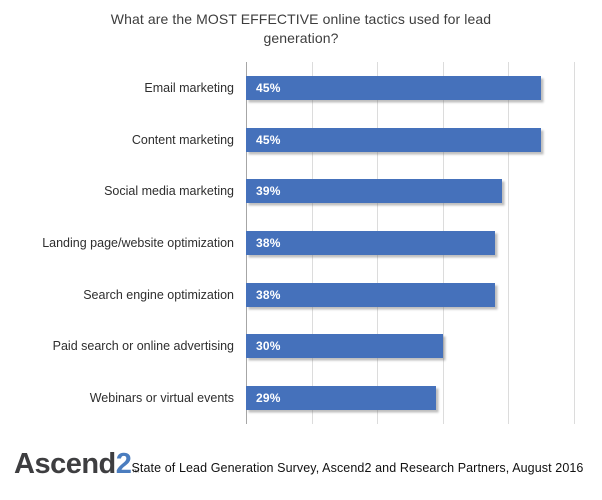  What do you see at coordinates (268, 398) in the screenshot?
I see `data-label: 29%` at bounding box center [268, 398].